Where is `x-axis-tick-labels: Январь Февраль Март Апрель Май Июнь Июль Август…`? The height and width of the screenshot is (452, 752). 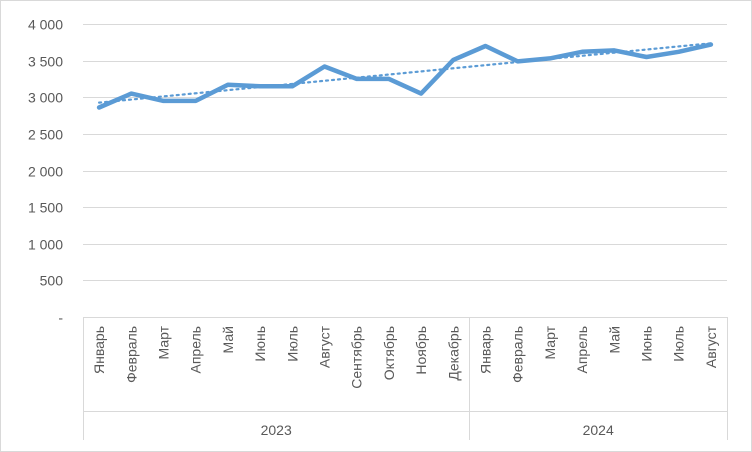 x-axis-tick-labels: Январь Февраль Март Апрель Май Июнь Июль Август… is located at coordinates (405, 356).